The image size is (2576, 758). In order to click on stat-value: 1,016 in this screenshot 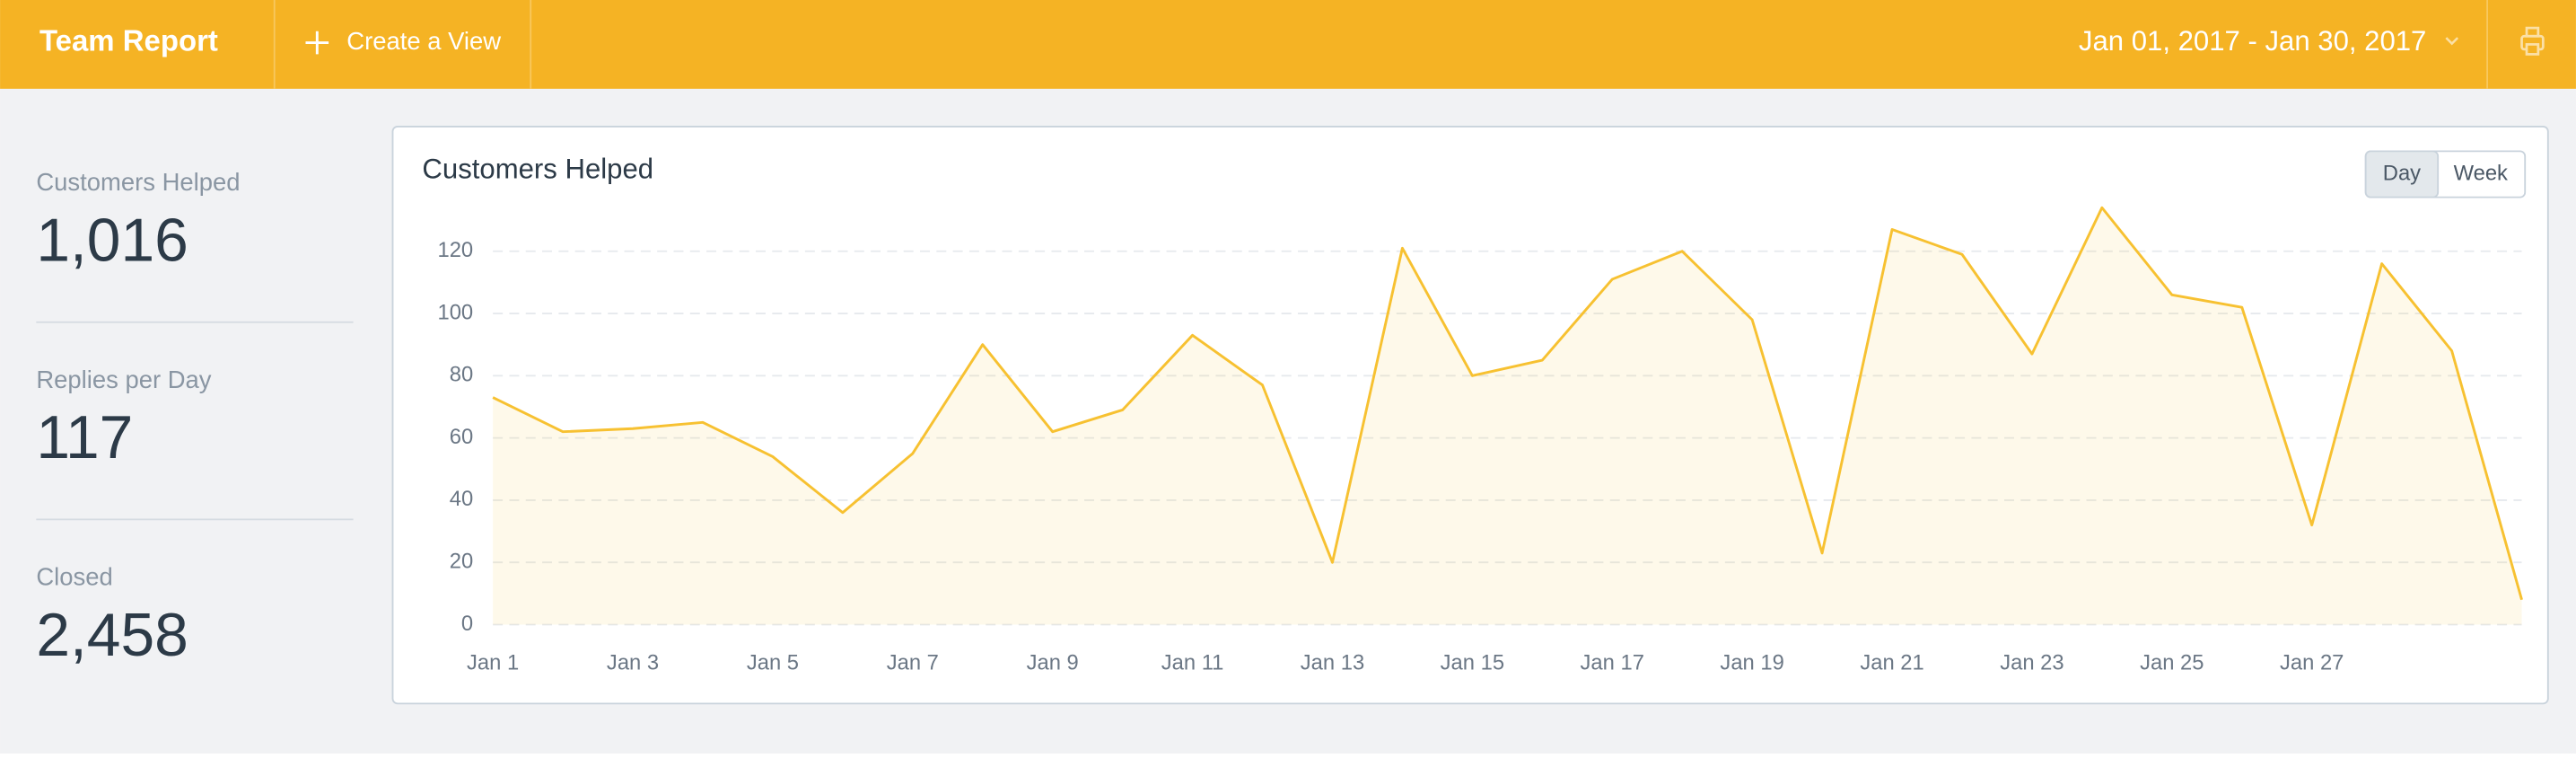, I will do `click(112, 241)`.